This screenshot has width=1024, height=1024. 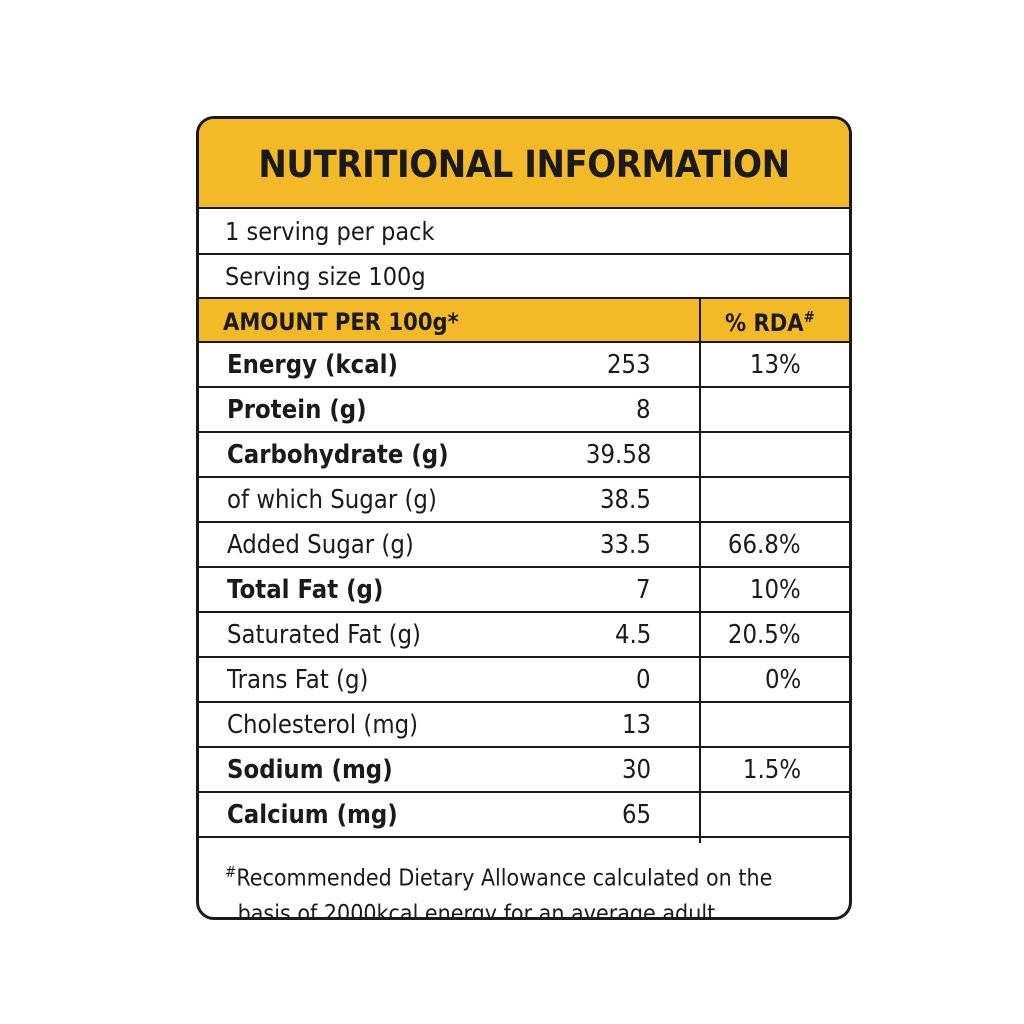 I want to click on amount-per-header: AMOUNT PER 100g*, so click(x=341, y=322).